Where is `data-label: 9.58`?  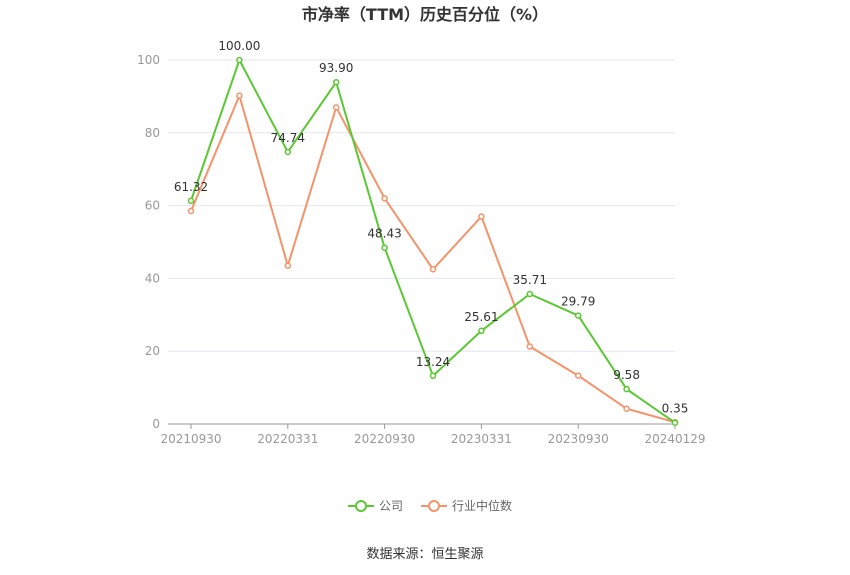
data-label: 9.58 is located at coordinates (626, 375).